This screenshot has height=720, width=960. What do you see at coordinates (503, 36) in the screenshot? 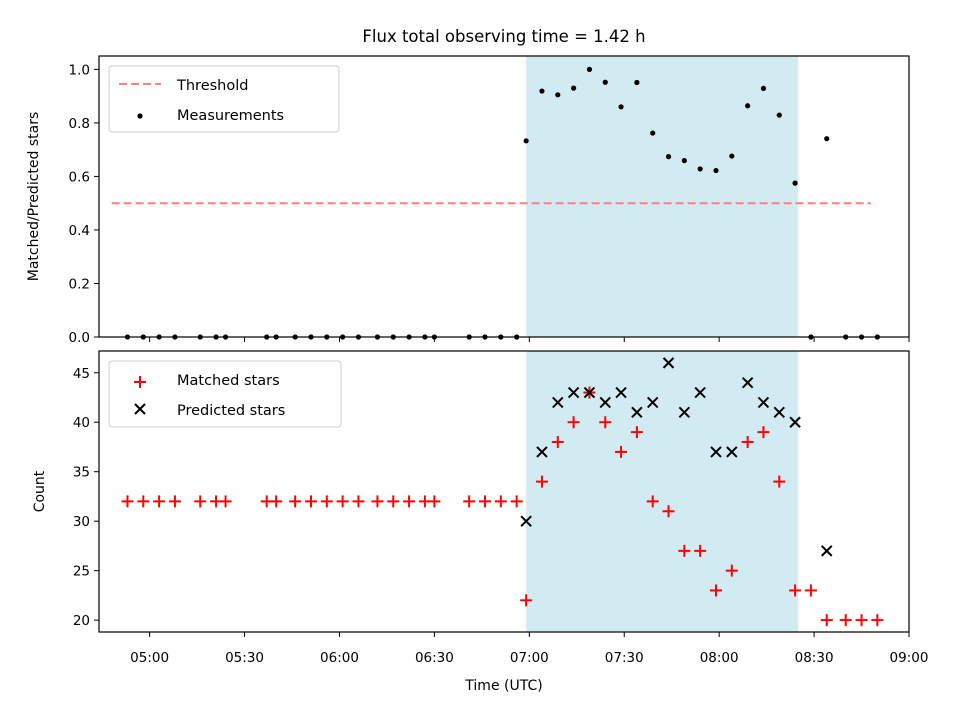
I see `chart-title: Flux total observing time = 1.42 h` at bounding box center [503, 36].